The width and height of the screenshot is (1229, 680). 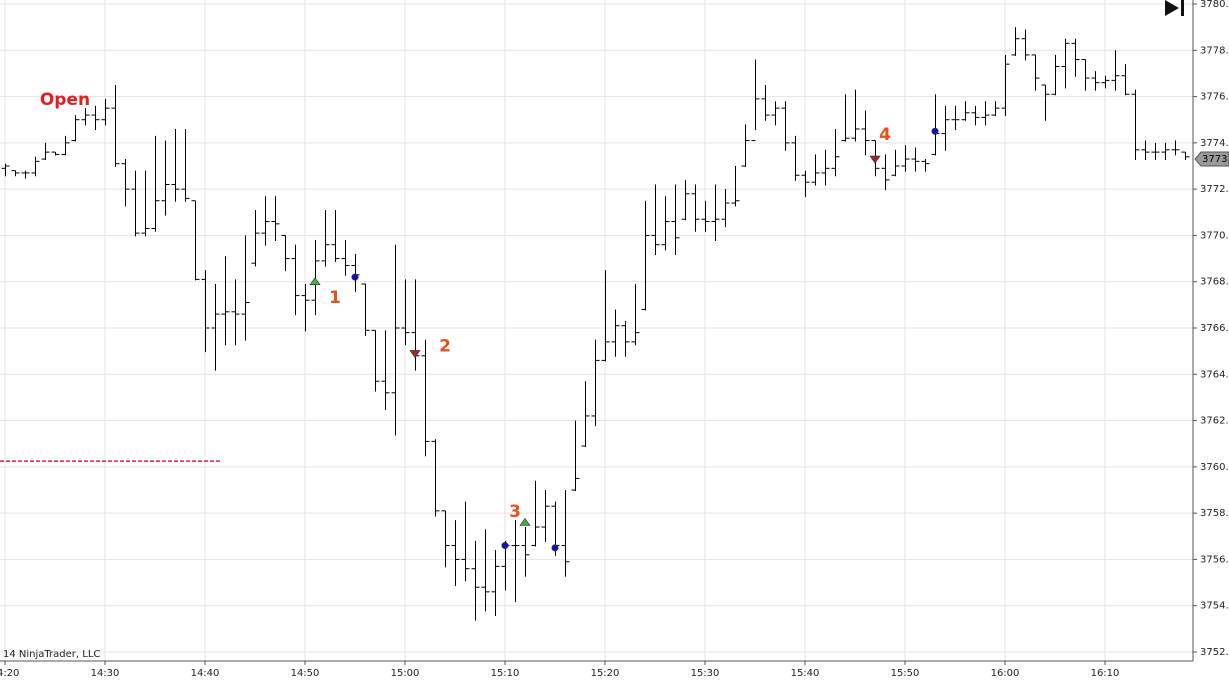 What do you see at coordinates (605, 673) in the screenshot?
I see `x-tick-label: 15:20` at bounding box center [605, 673].